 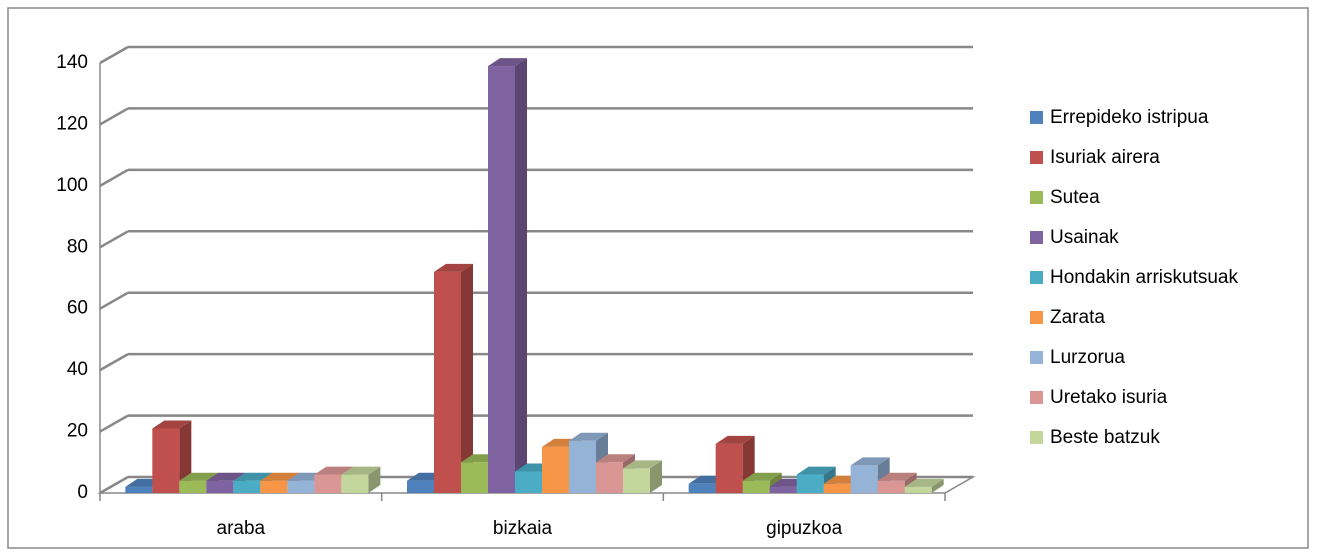 I want to click on legend-label: Usainak, so click(x=1084, y=237).